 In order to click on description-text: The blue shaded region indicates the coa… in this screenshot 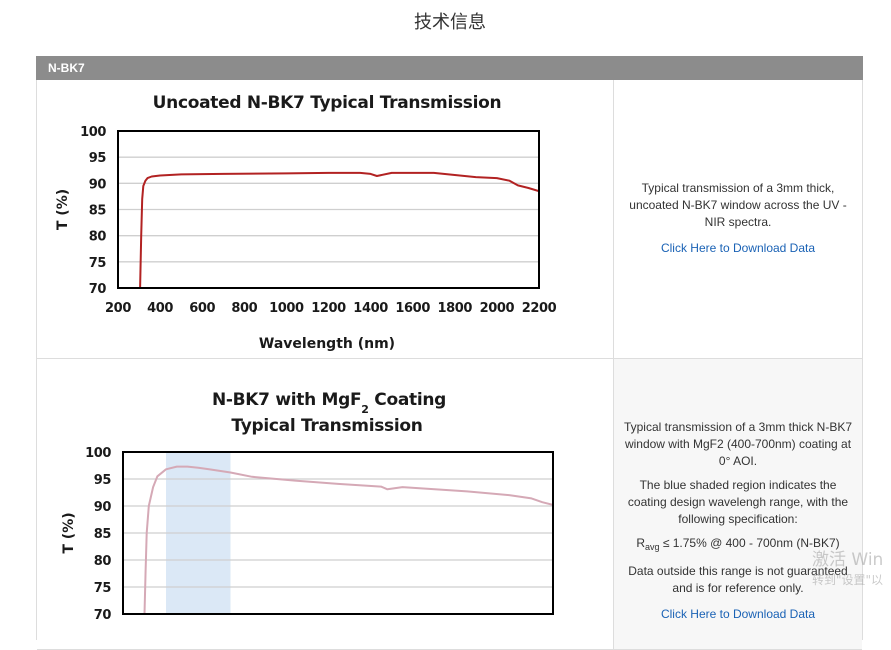, I will do `click(738, 502)`.